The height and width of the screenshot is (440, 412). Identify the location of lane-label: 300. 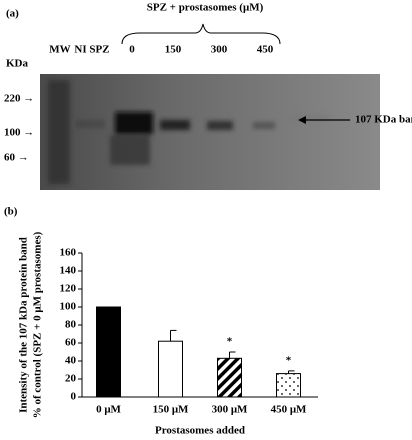
(219, 50).